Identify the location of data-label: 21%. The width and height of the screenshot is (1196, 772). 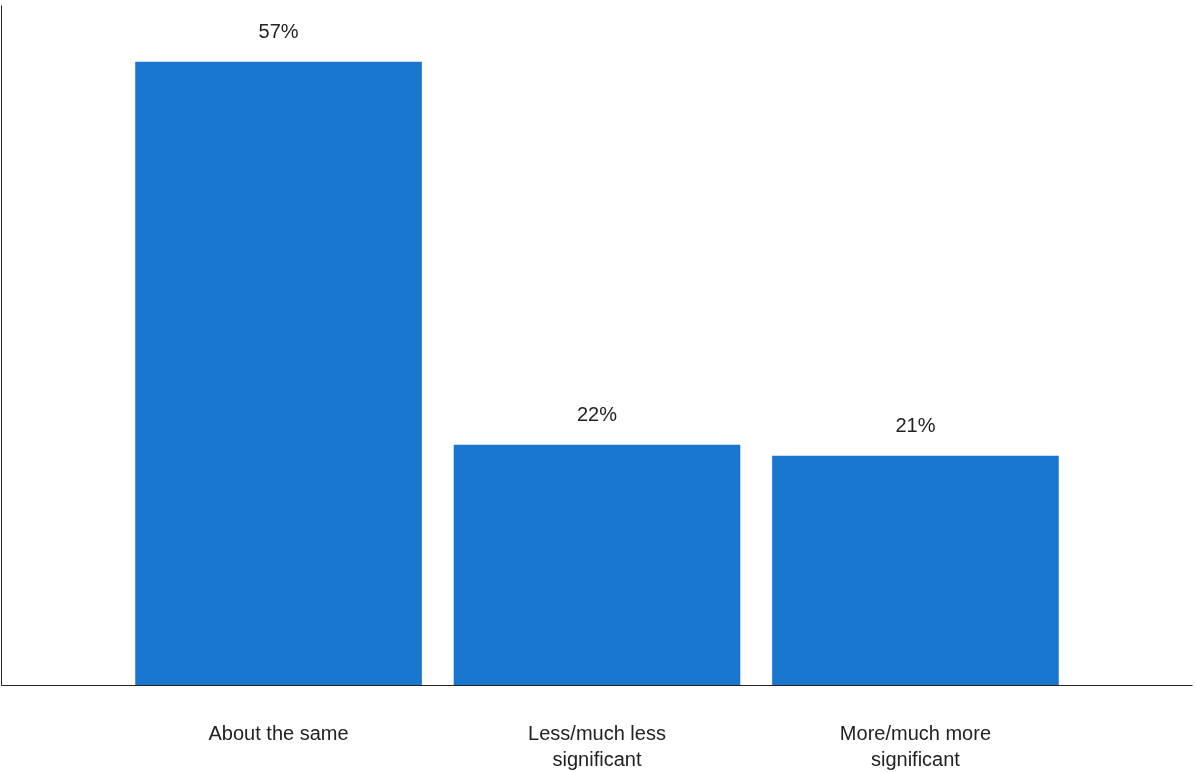
(915, 424).